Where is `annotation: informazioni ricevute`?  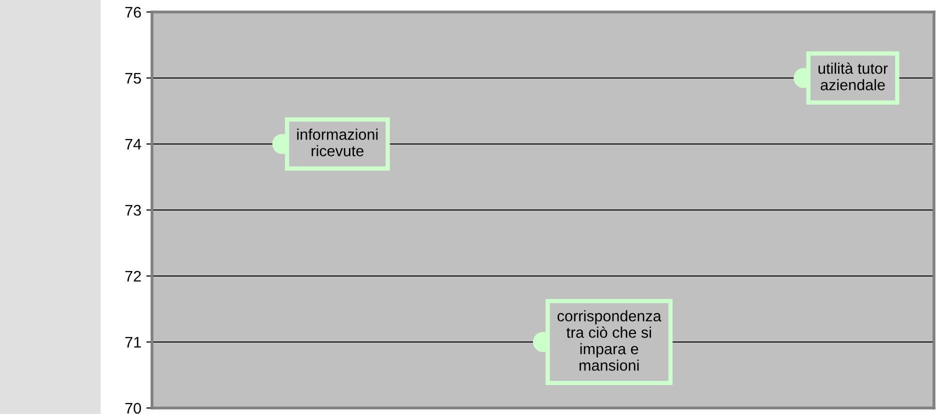
annotation: informazioni ricevute is located at coordinates (337, 142).